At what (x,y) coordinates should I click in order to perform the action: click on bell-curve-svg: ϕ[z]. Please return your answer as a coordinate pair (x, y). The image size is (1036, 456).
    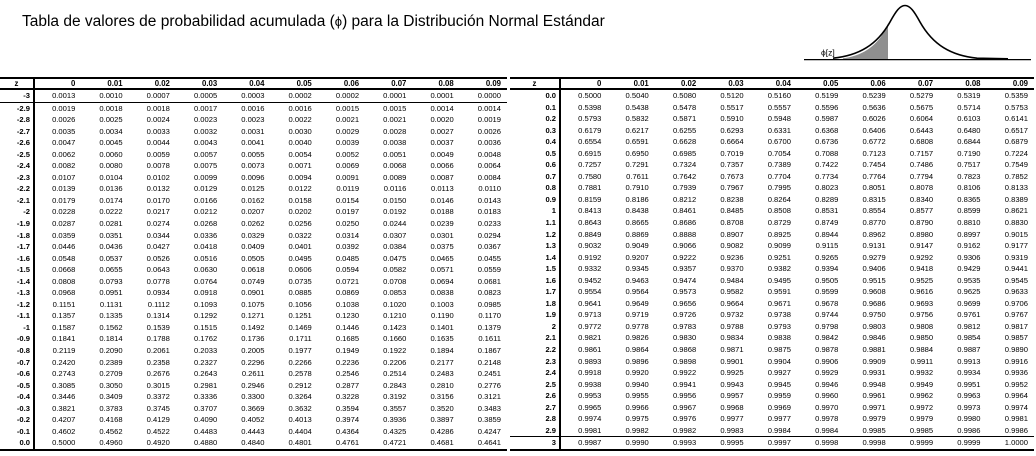
    Looking at the image, I should click on (917, 32).